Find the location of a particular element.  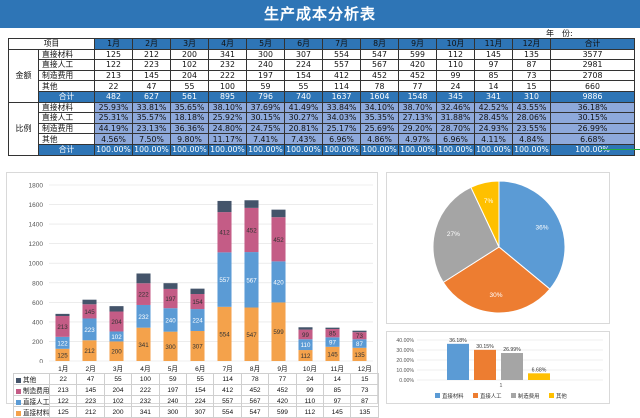

table-cell: 20.81% is located at coordinates (303, 128).